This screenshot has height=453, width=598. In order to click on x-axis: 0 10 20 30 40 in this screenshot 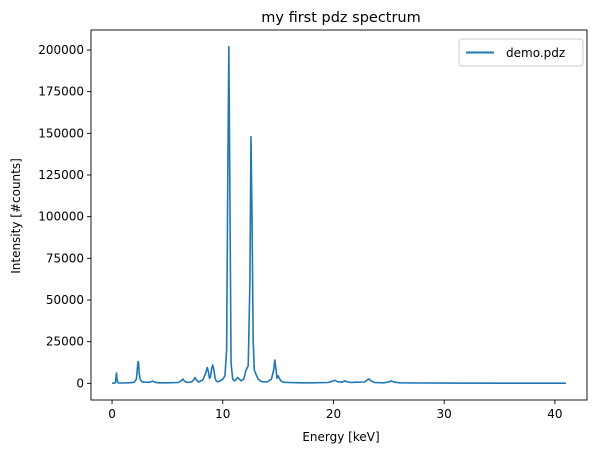, I will do `click(335, 410)`.